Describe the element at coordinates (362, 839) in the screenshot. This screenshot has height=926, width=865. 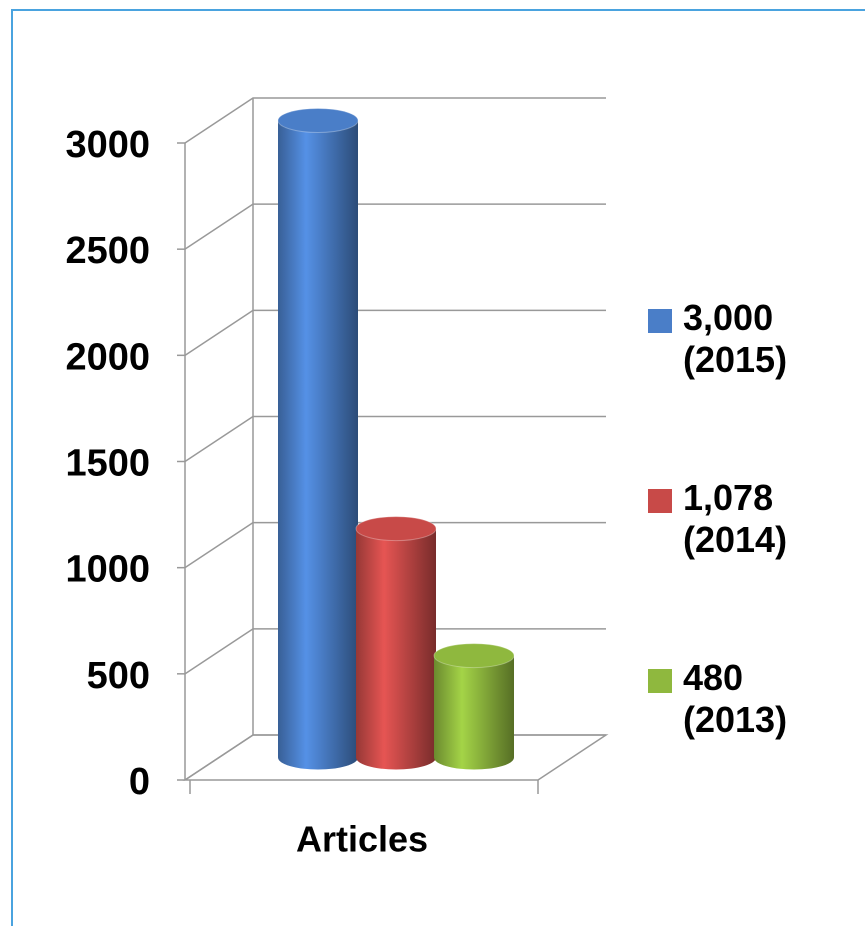
I see `x-tick-label: Articles` at that location.